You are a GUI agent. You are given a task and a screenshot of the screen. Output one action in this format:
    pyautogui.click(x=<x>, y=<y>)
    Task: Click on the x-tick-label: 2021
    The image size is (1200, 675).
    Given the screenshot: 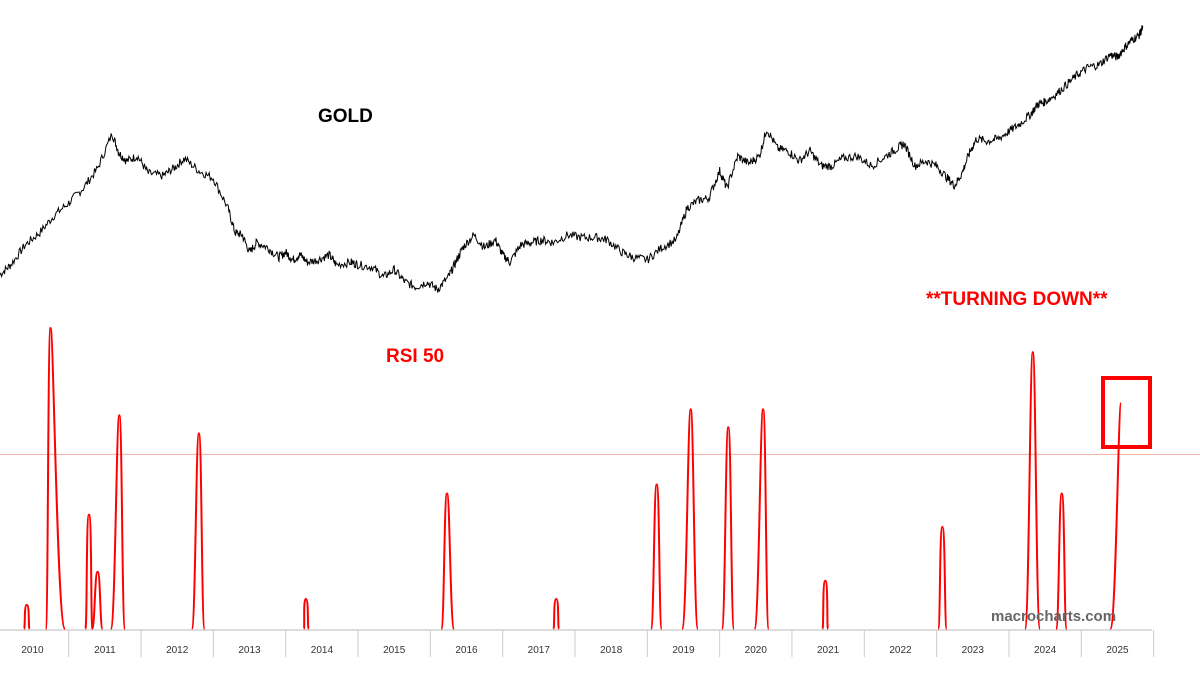 What is the action you would take?
    pyautogui.click(x=828, y=650)
    